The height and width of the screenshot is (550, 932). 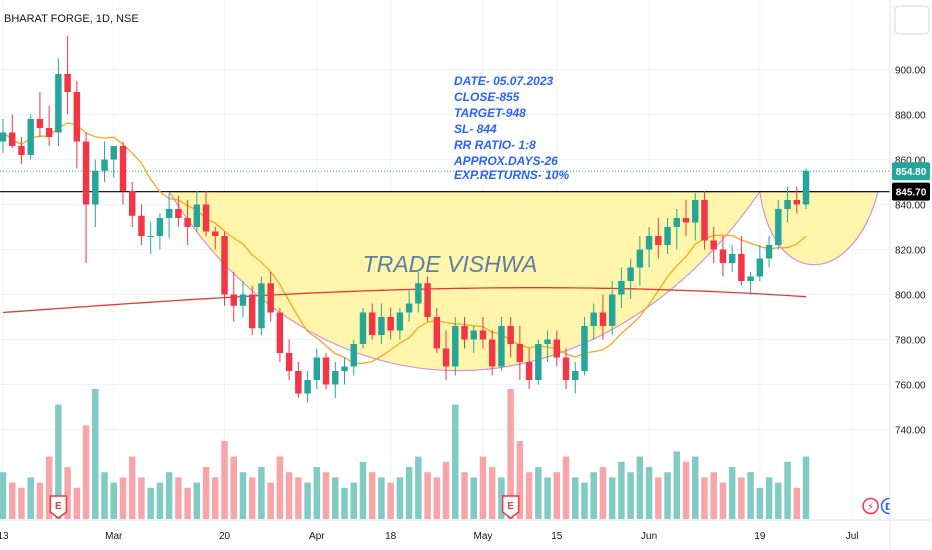 What do you see at coordinates (912, 20) in the screenshot?
I see `settings-button` at bounding box center [912, 20].